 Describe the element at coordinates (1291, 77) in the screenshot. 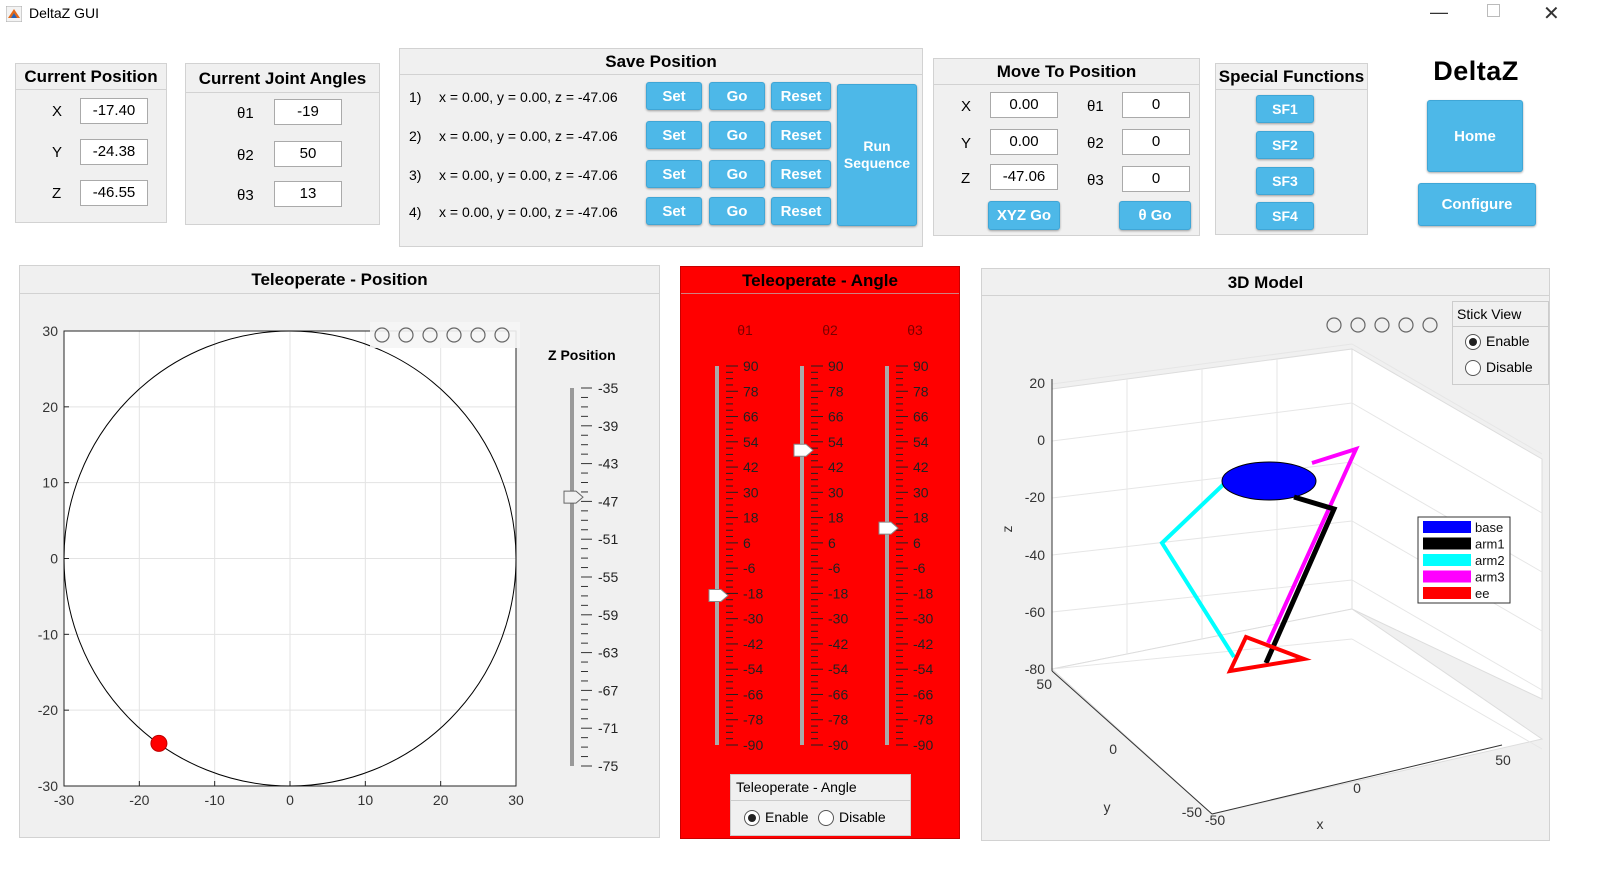

I see `special-functions-title: Special Functions` at that location.